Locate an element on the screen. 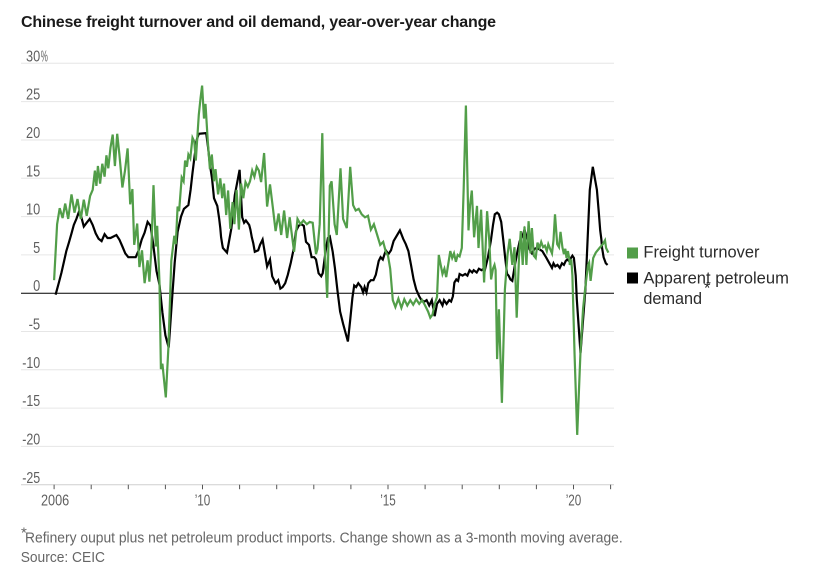  svg-text: ’15 is located at coordinates (388, 500).